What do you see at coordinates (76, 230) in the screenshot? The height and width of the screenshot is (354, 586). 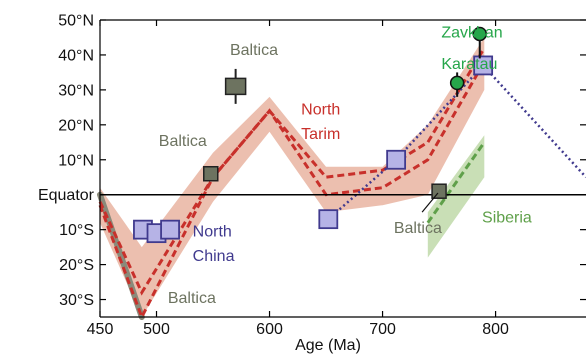 I see `y-tick-label: 10°S` at bounding box center [76, 230].